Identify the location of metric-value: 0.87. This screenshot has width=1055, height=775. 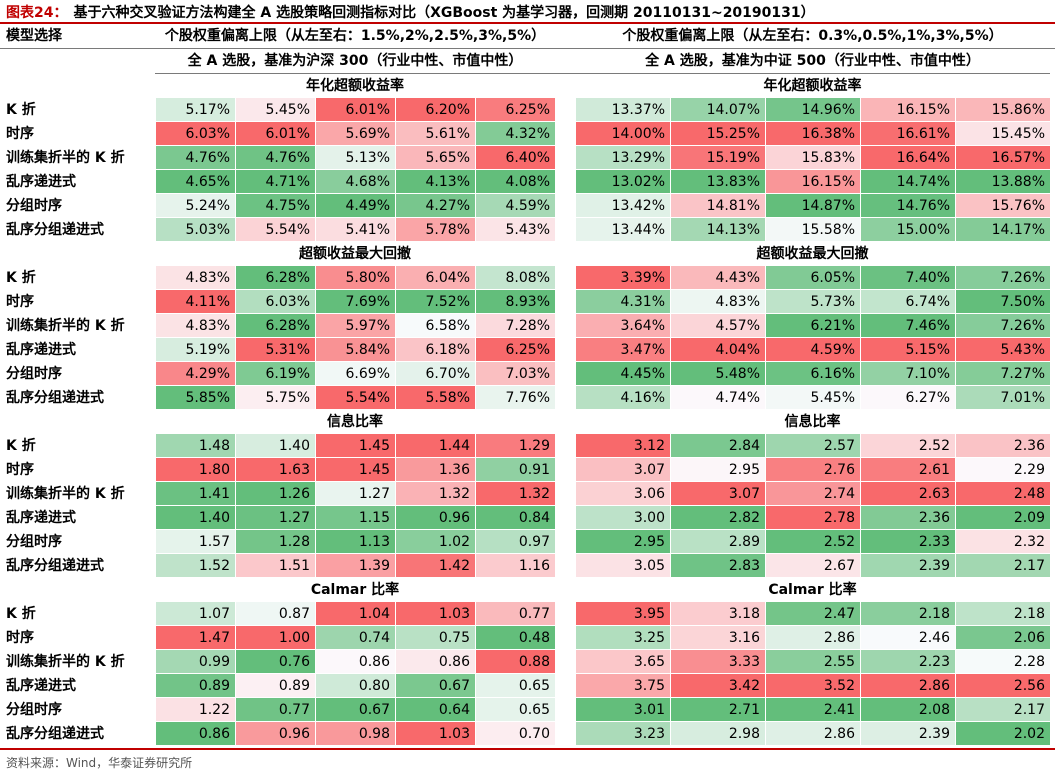
(275, 614).